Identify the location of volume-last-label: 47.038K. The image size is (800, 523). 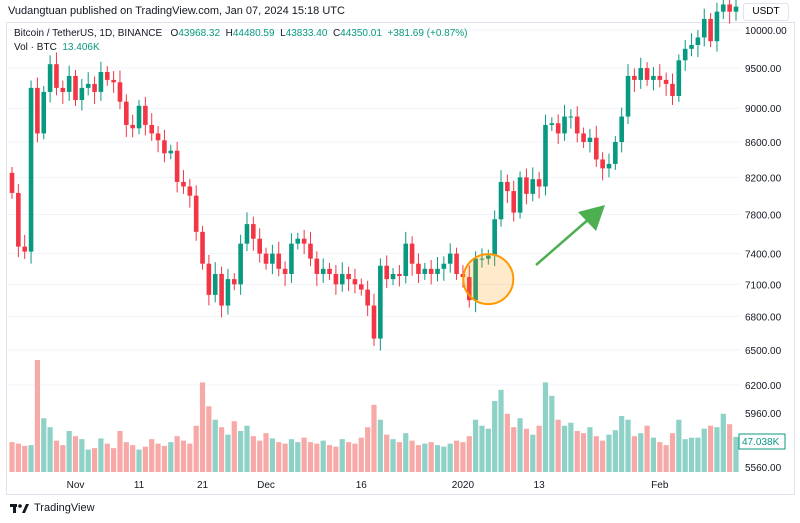
(761, 442).